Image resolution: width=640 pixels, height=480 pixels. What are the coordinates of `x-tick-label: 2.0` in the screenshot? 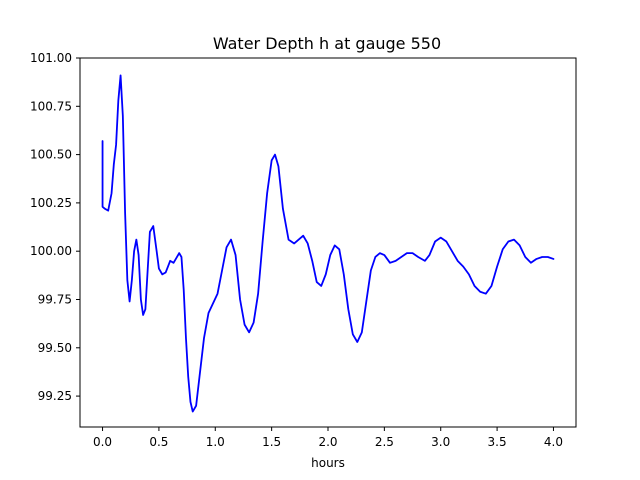 It's located at (327, 442).